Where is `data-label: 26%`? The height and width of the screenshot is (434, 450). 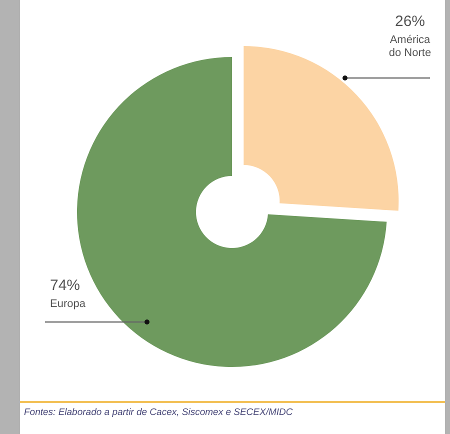
data-label: 26% is located at coordinates (410, 21).